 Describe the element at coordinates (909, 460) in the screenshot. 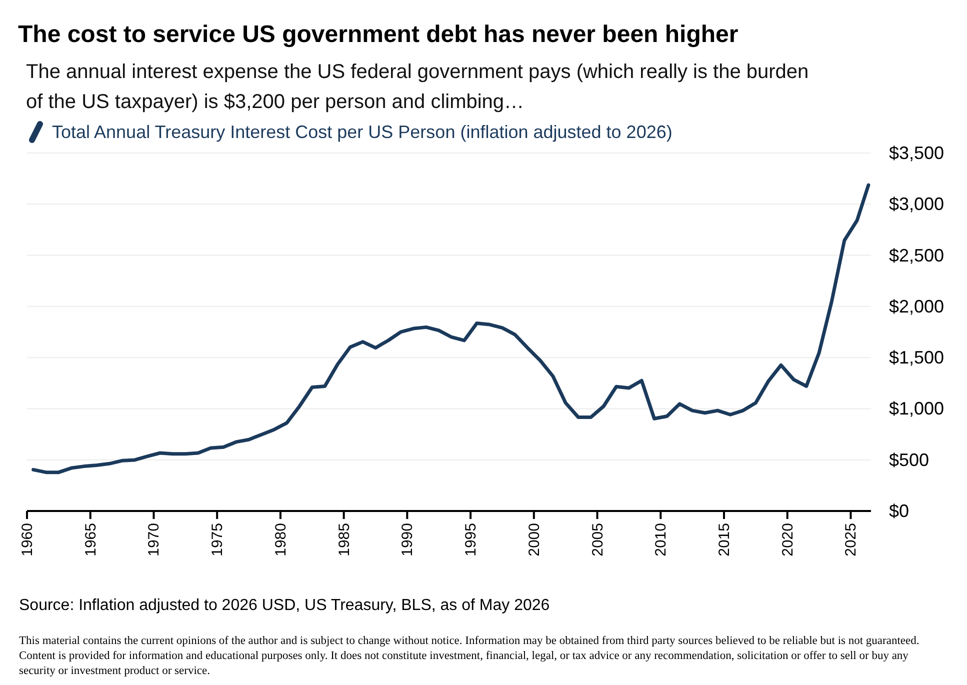

I see `y-tick-label: $500` at that location.